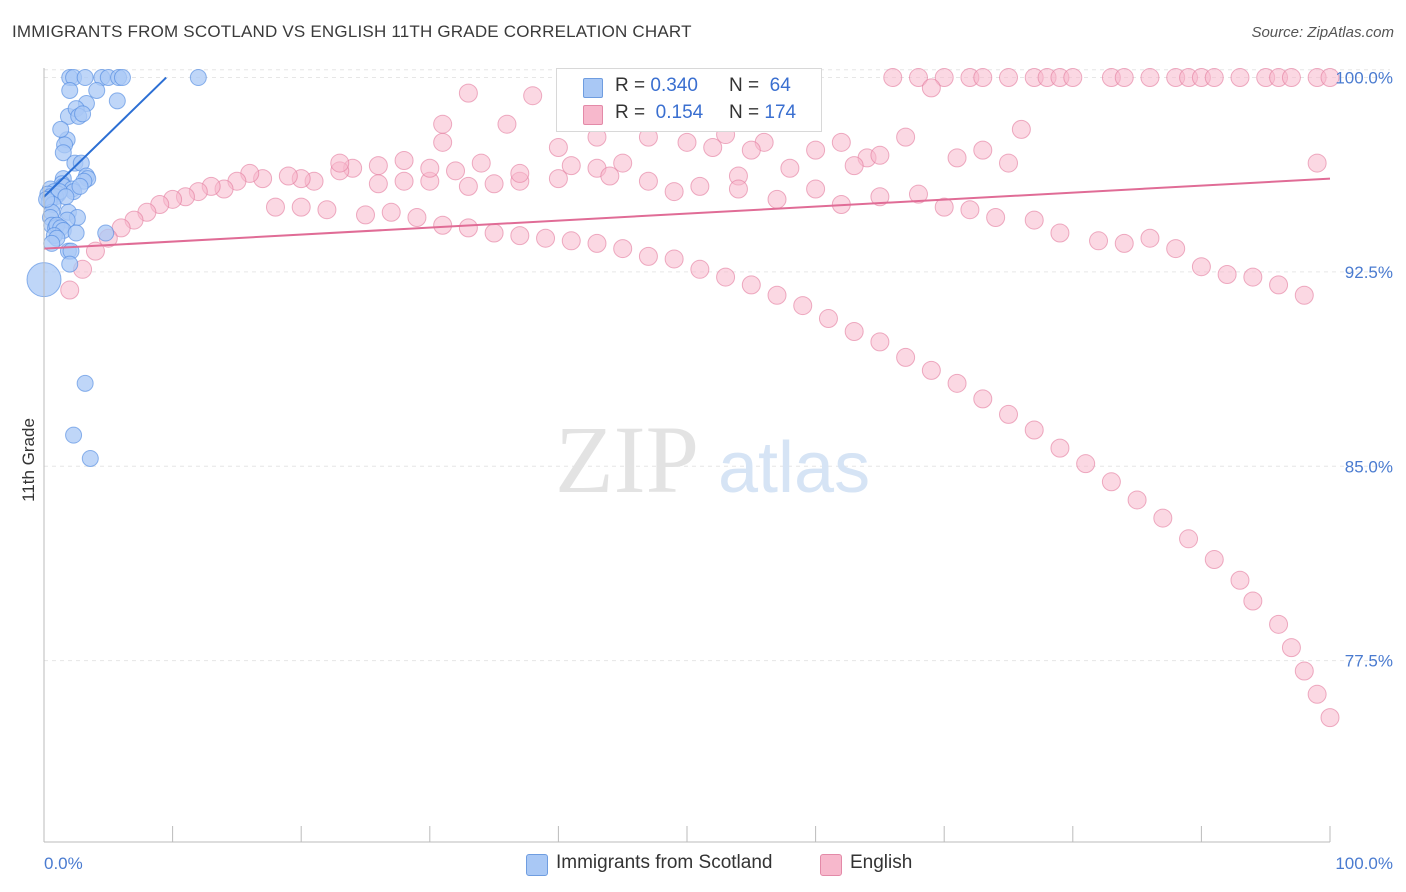 This screenshot has width=1406, height=892. I want to click on n-value-english: 174, so click(780, 112).